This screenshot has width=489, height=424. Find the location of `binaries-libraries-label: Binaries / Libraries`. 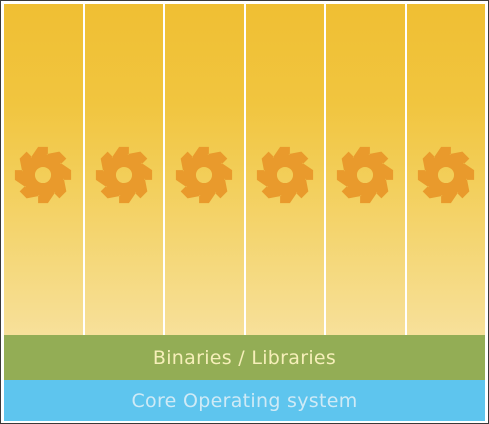

binaries-libraries-label: Binaries / Libraries is located at coordinates (244, 357).